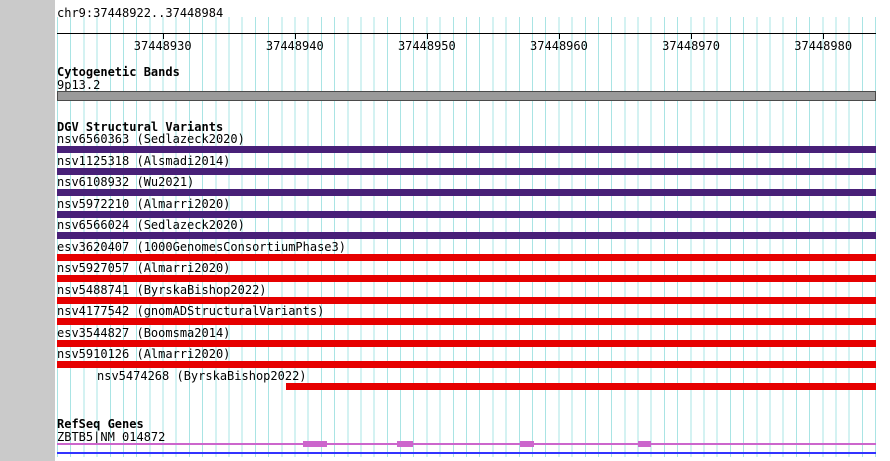 Image resolution: width=890 pixels, height=461 pixels. Describe the element at coordinates (144, 160) in the screenshot. I see `variant-label: nsv1125318 (Alsmadi2014)` at that location.